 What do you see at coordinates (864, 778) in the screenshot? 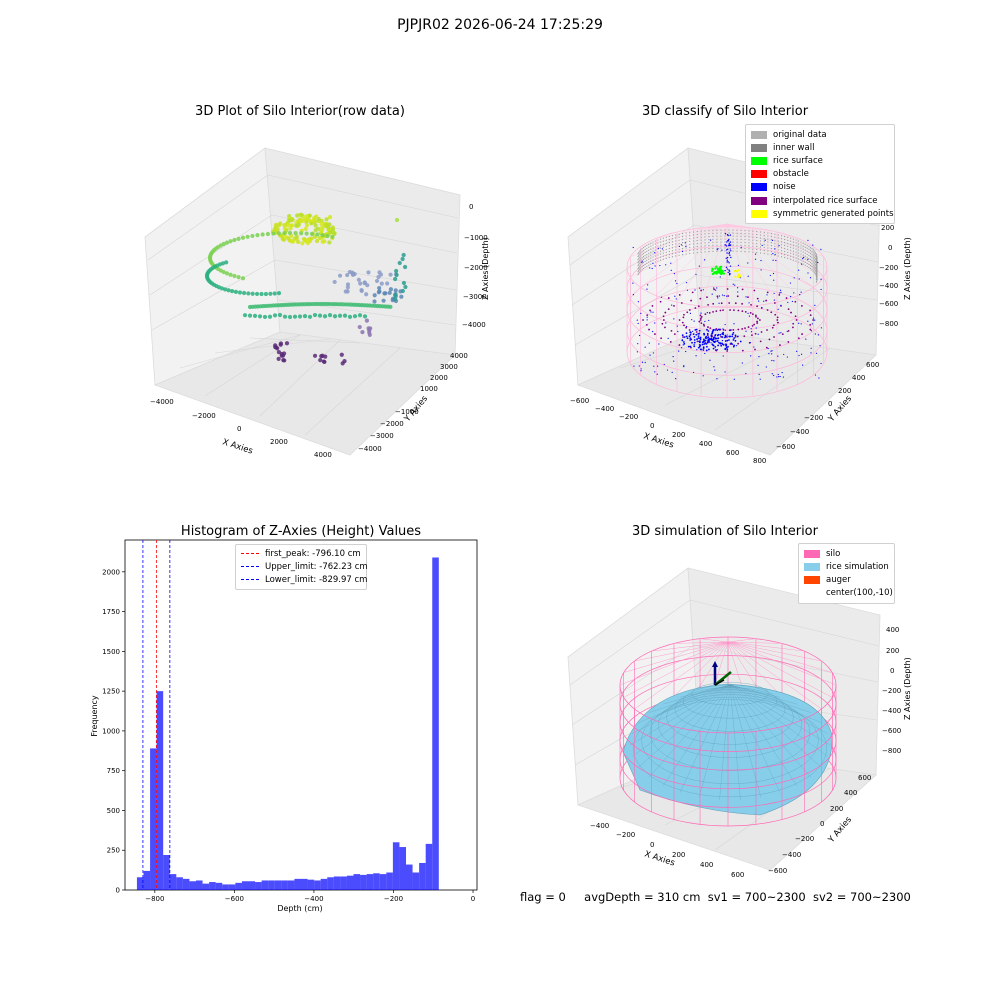
I see `simulation-ytick: 600` at bounding box center [864, 778].